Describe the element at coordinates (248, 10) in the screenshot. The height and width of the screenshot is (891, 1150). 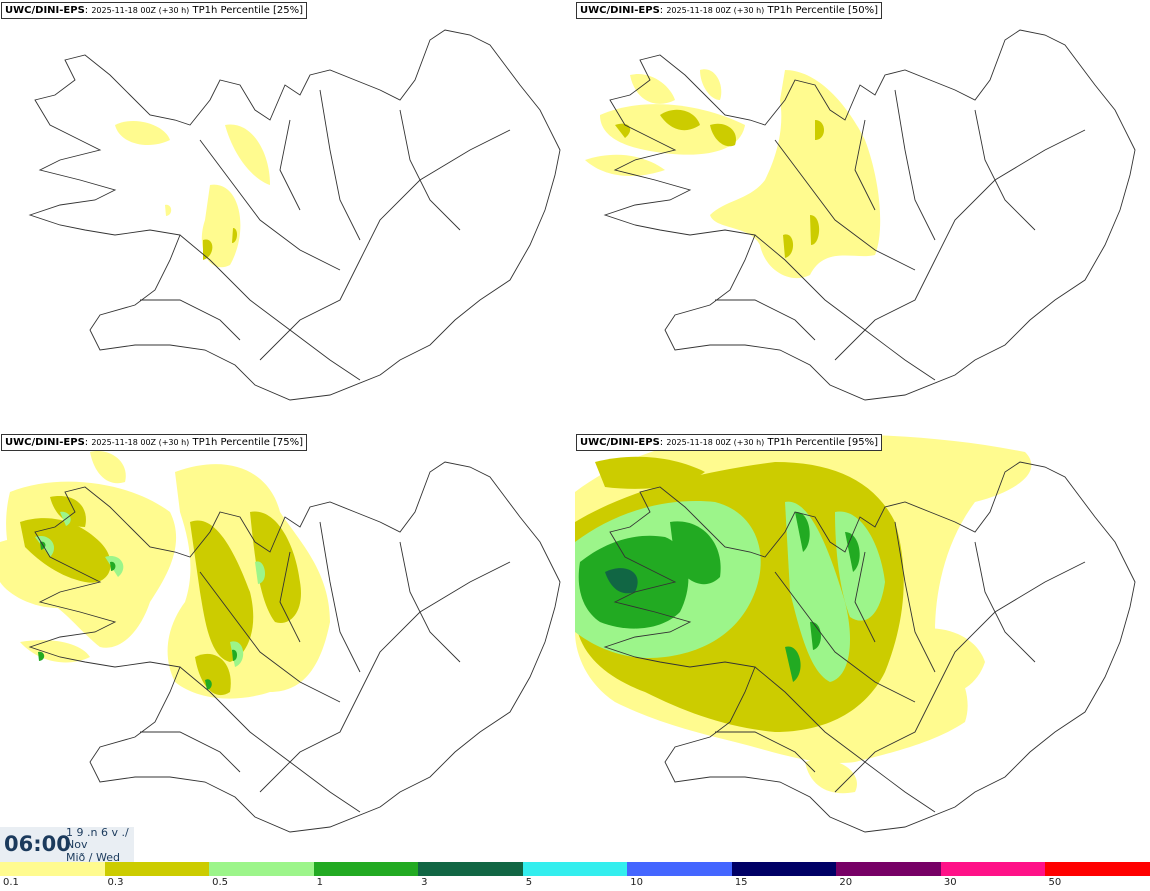
I see `field-label: TP1h Percentile [25%]` at that location.